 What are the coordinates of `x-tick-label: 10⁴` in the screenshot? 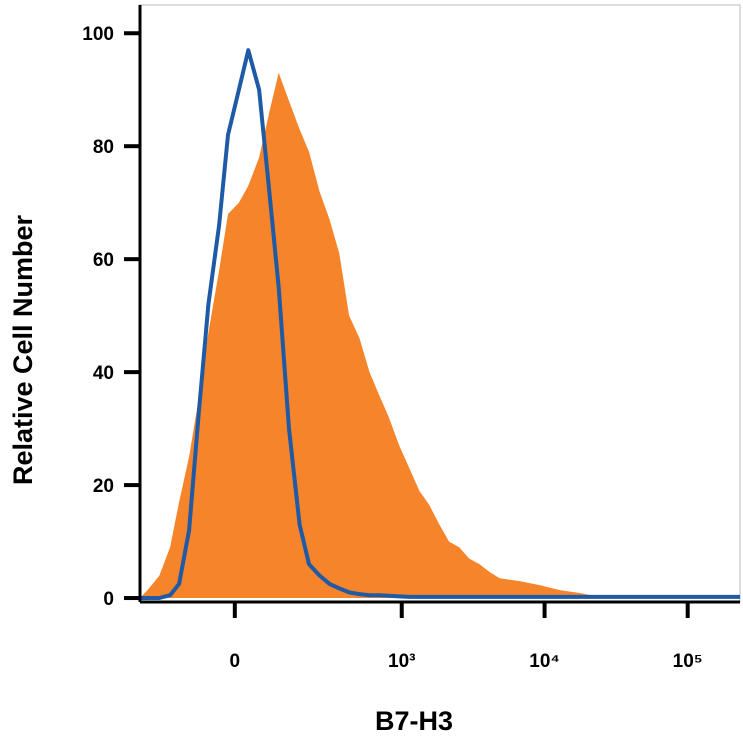 It's located at (544, 661).